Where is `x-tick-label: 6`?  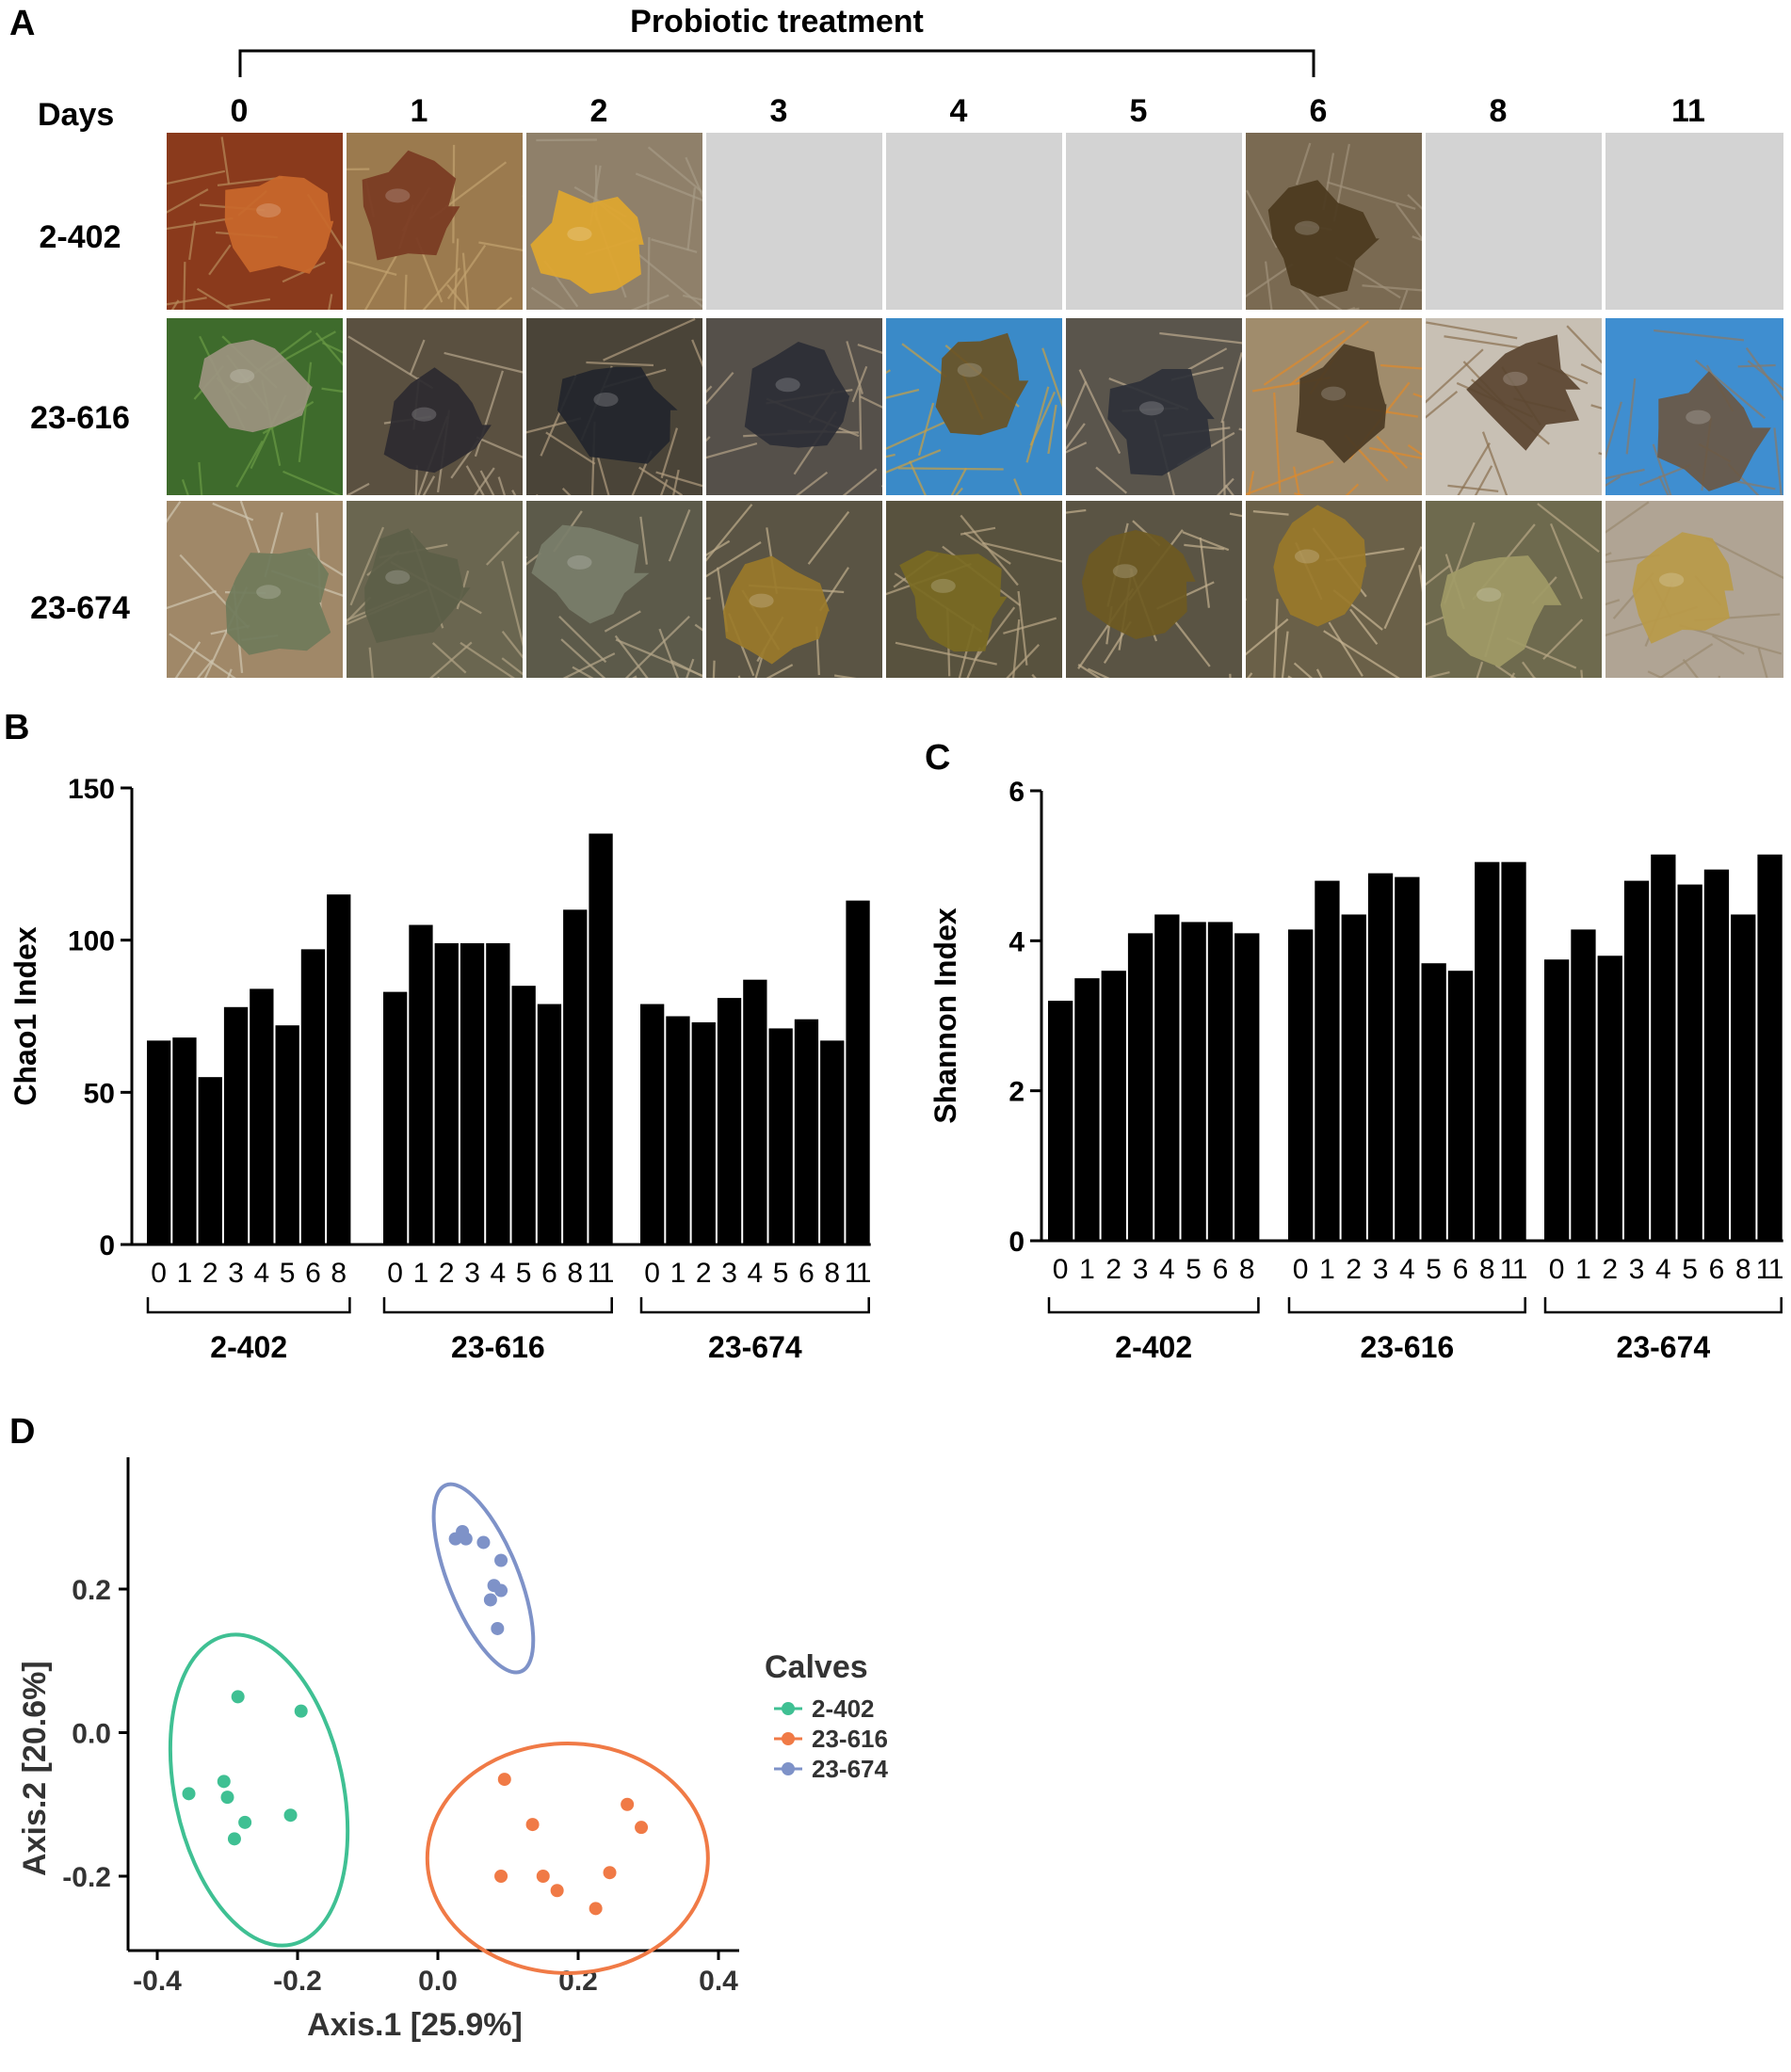
x-tick-label: 6 is located at coordinates (807, 1273).